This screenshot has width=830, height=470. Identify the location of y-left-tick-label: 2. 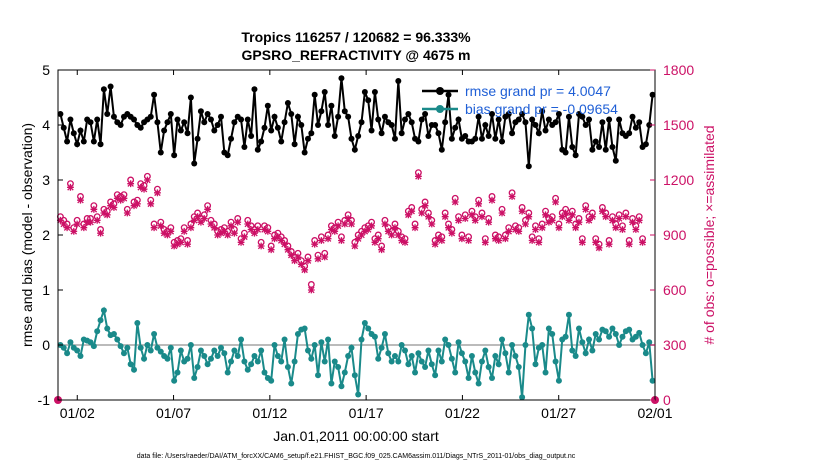
(46, 235).